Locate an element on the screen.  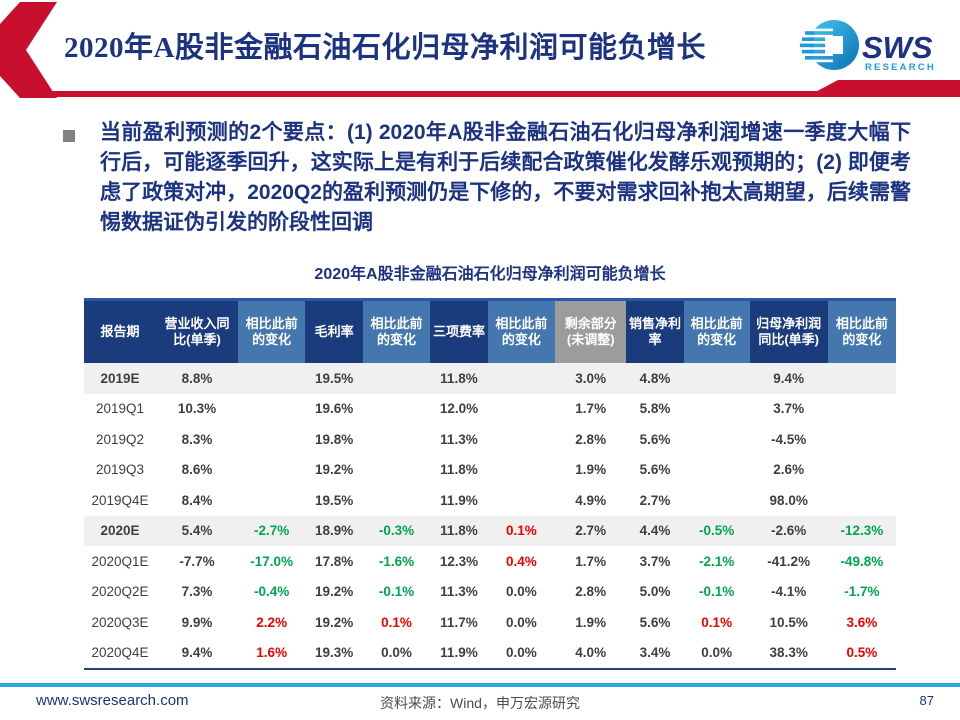
value-cell: 3.6% is located at coordinates (862, 622).